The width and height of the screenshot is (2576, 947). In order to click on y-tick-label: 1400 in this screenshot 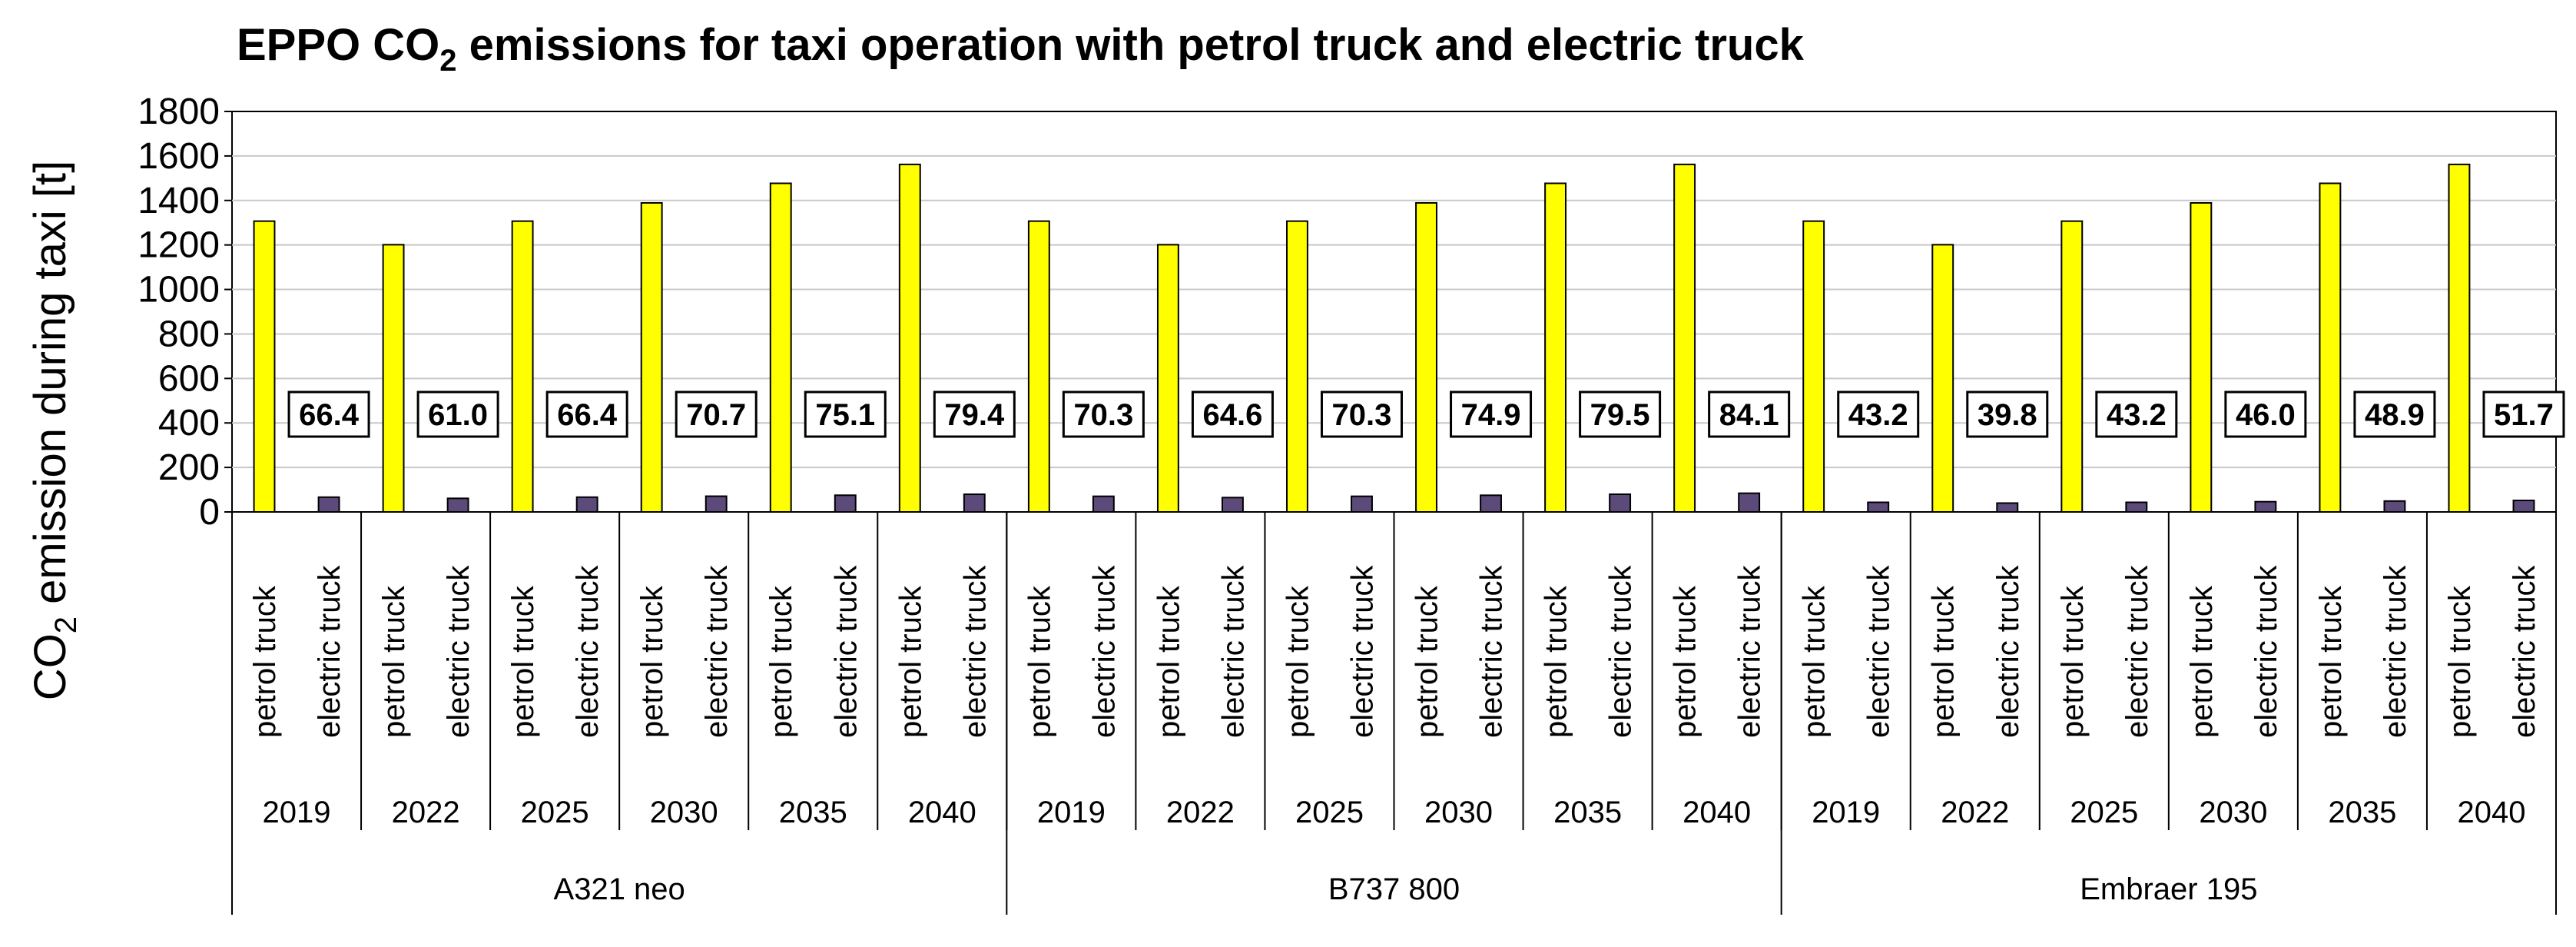, I will do `click(179, 201)`.